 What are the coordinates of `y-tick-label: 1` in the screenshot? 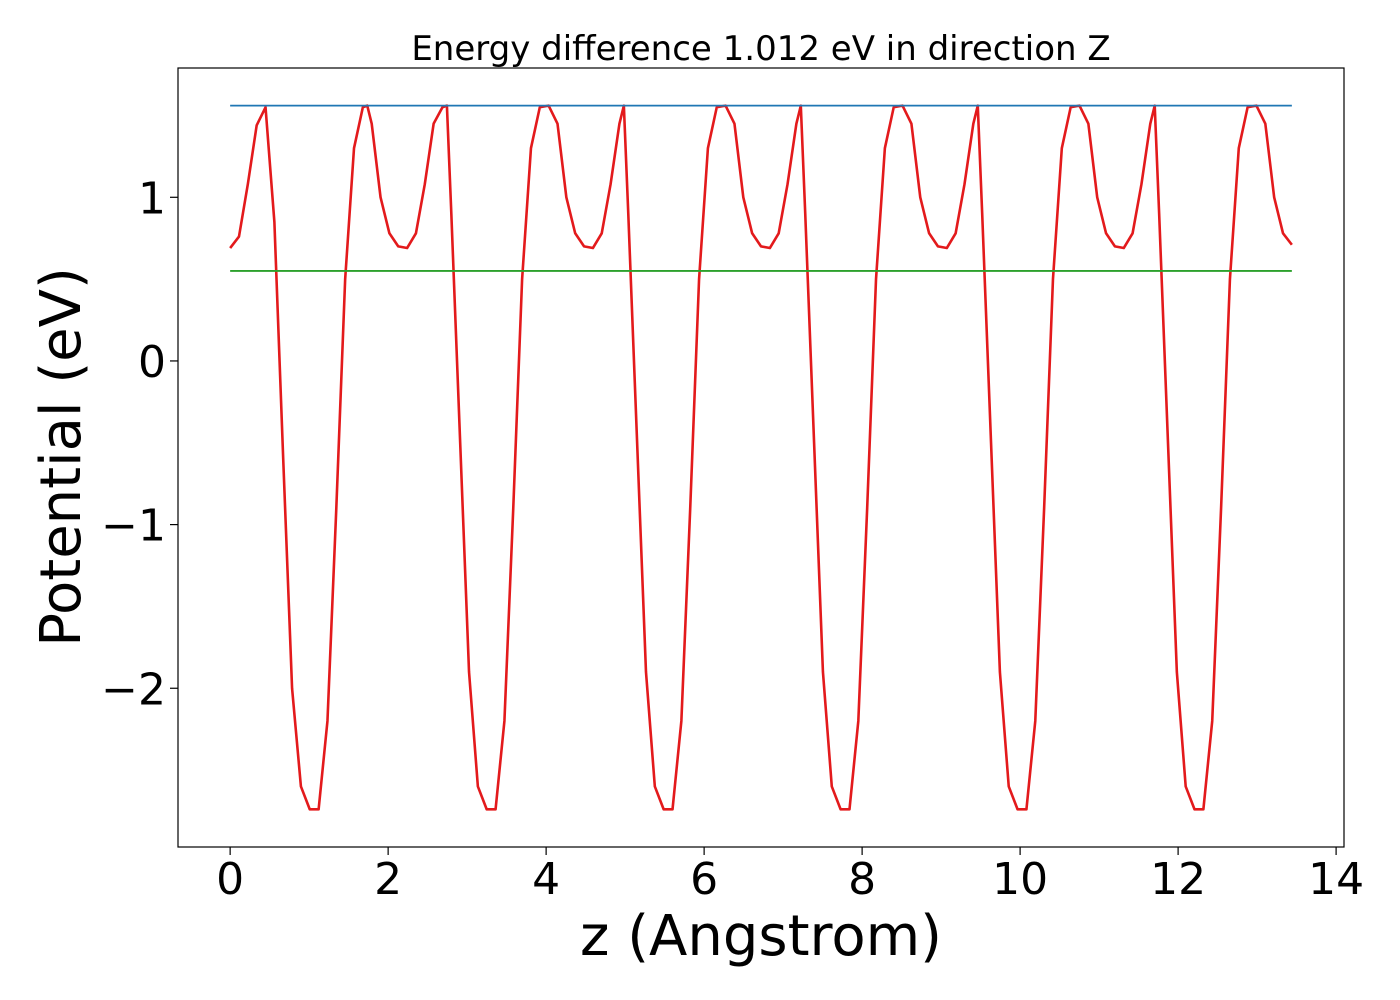 It's located at (152, 198).